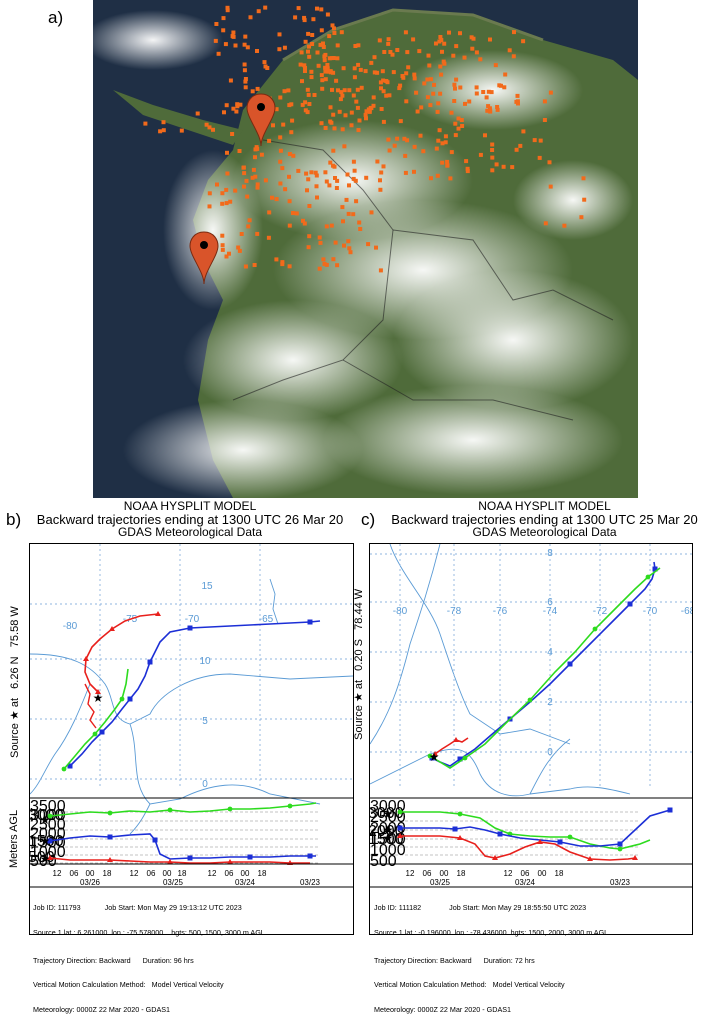  Describe the element at coordinates (48, 824) in the screenshot. I see `right-height-label: 2500` at that location.